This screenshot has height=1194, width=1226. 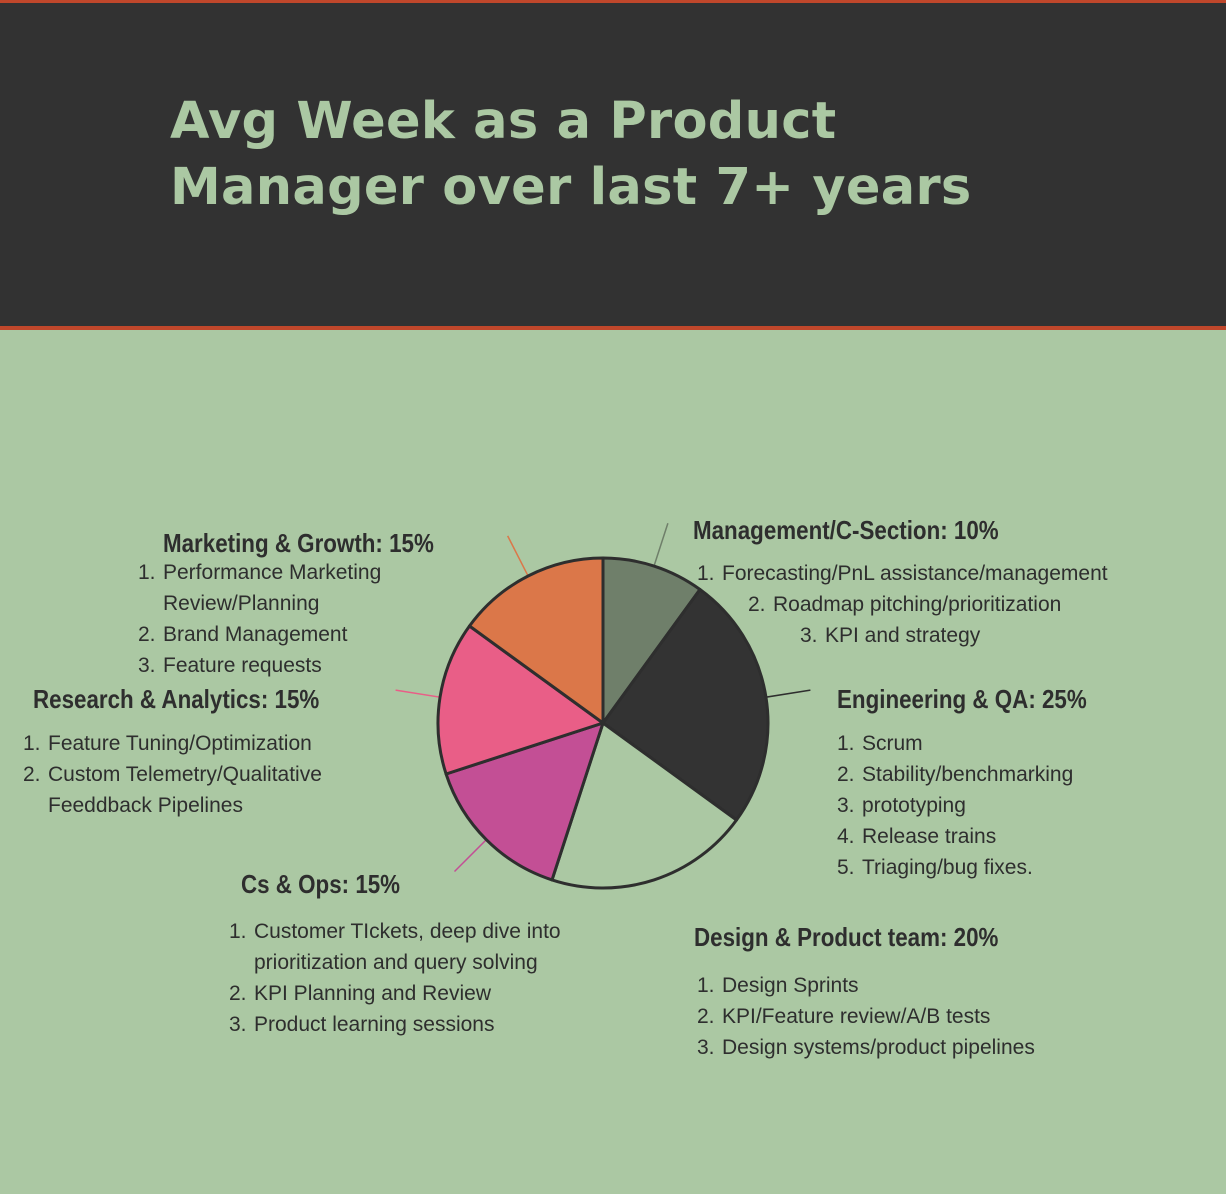 What do you see at coordinates (890, 635) in the screenshot?
I see `list-item: 3. KPI and strategy` at bounding box center [890, 635].